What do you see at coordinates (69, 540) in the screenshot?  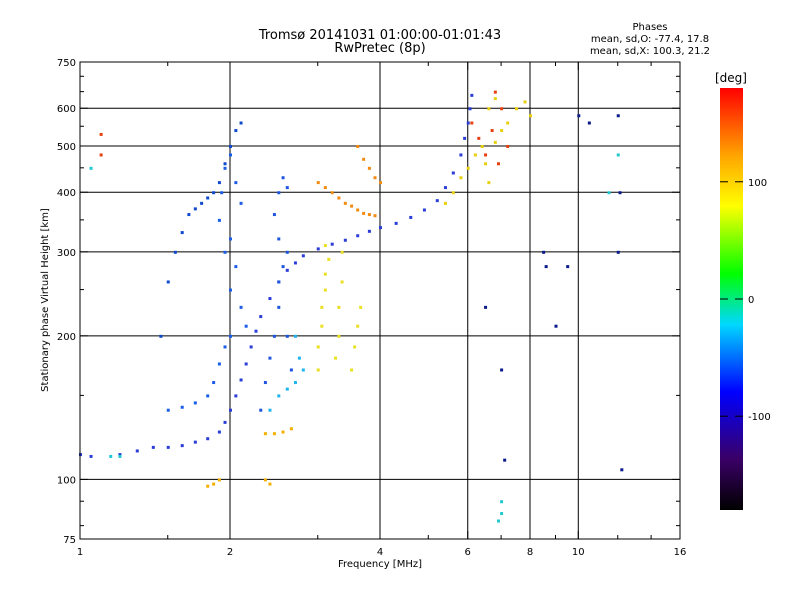 I see `y-tick-label: 75` at bounding box center [69, 540].